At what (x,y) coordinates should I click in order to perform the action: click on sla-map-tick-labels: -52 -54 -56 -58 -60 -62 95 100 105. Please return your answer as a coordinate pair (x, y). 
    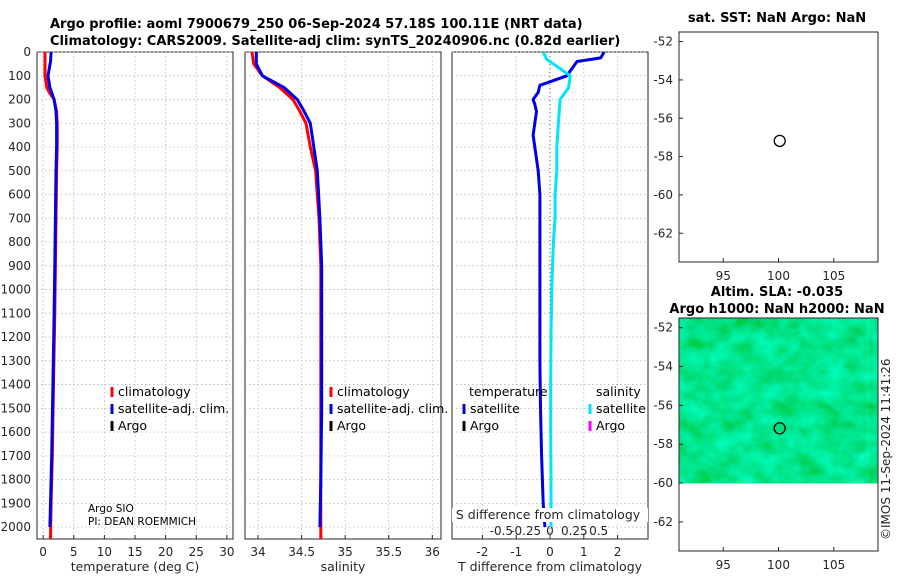
    Looking at the image, I should click on (749, 446).